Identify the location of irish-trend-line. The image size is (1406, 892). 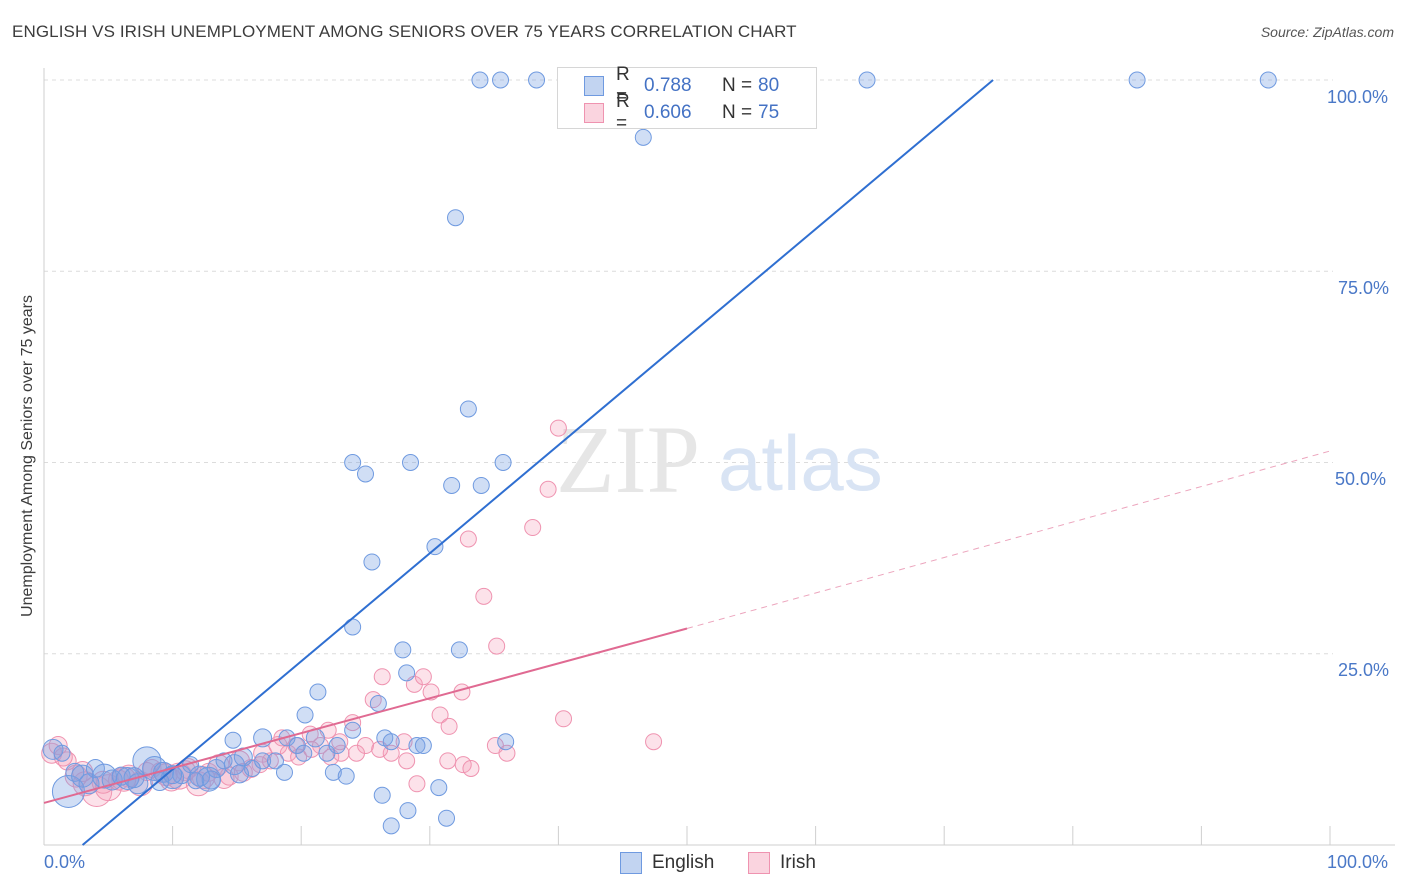
(365, 715).